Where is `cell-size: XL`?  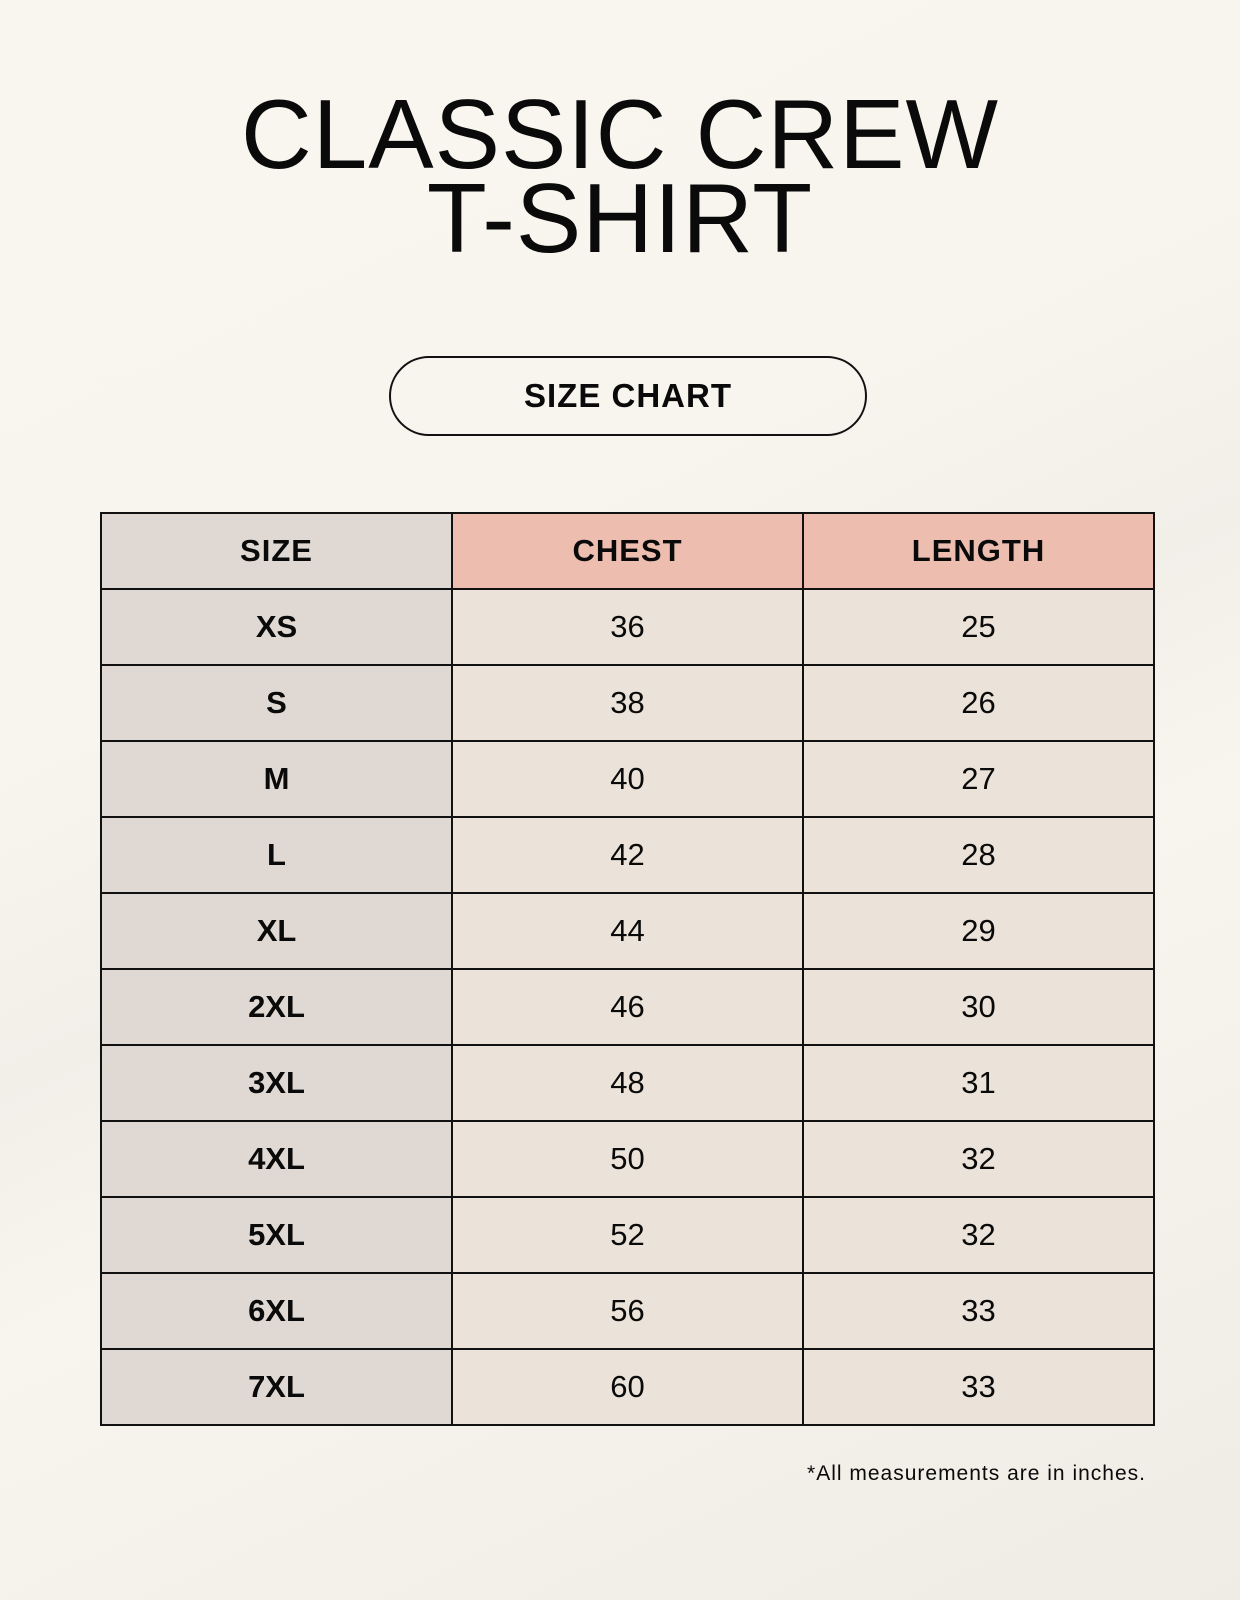
cell-size: XL is located at coordinates (276, 931).